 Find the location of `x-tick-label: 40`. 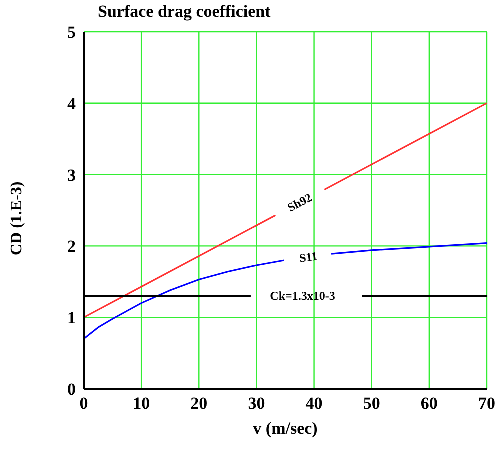

x-tick-label: 40 is located at coordinates (314, 404).